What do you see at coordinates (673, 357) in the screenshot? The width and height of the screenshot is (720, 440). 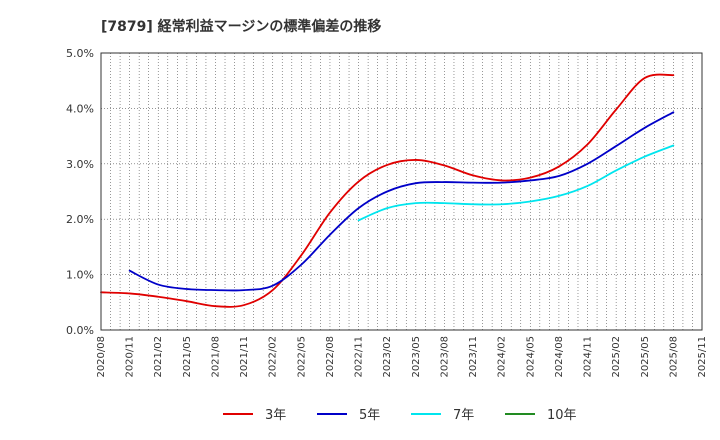 I see `x-tick-label: 2025/08` at bounding box center [673, 357].